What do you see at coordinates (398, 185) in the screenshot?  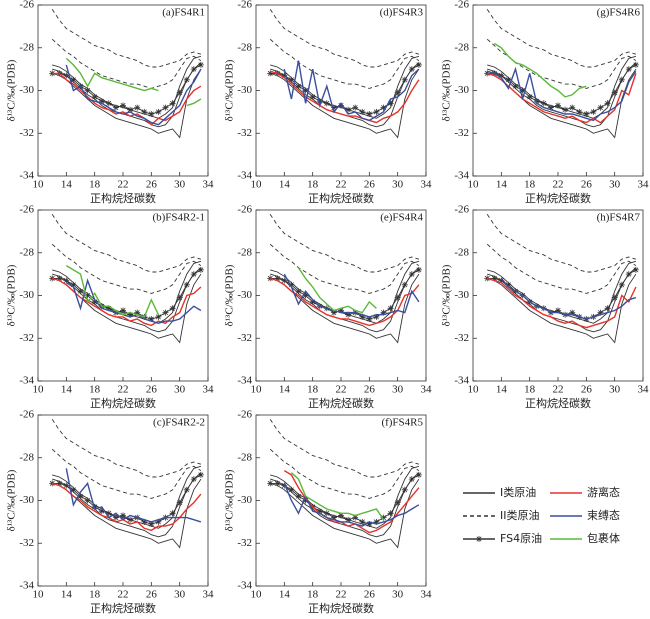 I see `x-tick-label: 30` at bounding box center [398, 185].